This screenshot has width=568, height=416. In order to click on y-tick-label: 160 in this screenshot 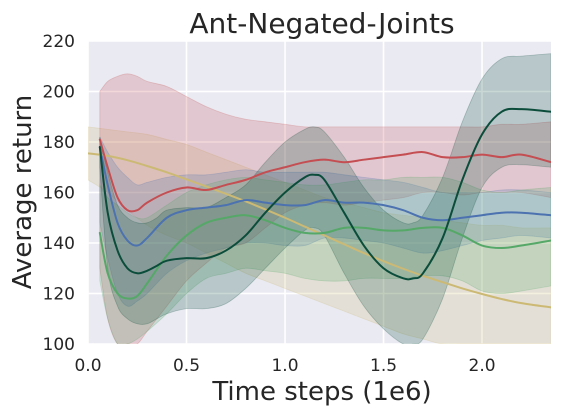, I will do `click(59, 194)`.